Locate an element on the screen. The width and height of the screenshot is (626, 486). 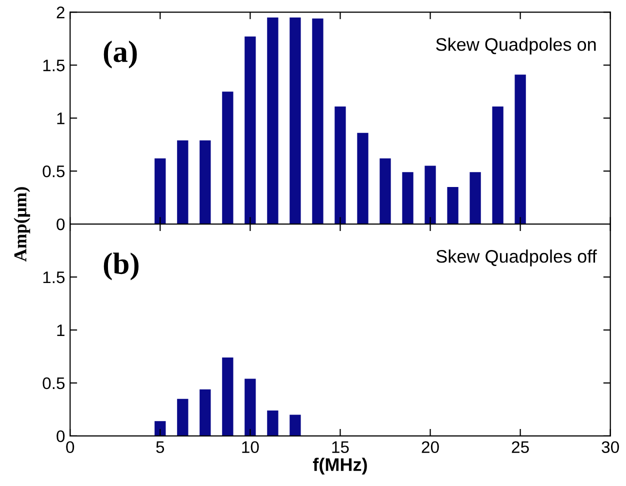
x-tick-label: 0 is located at coordinates (70, 447).